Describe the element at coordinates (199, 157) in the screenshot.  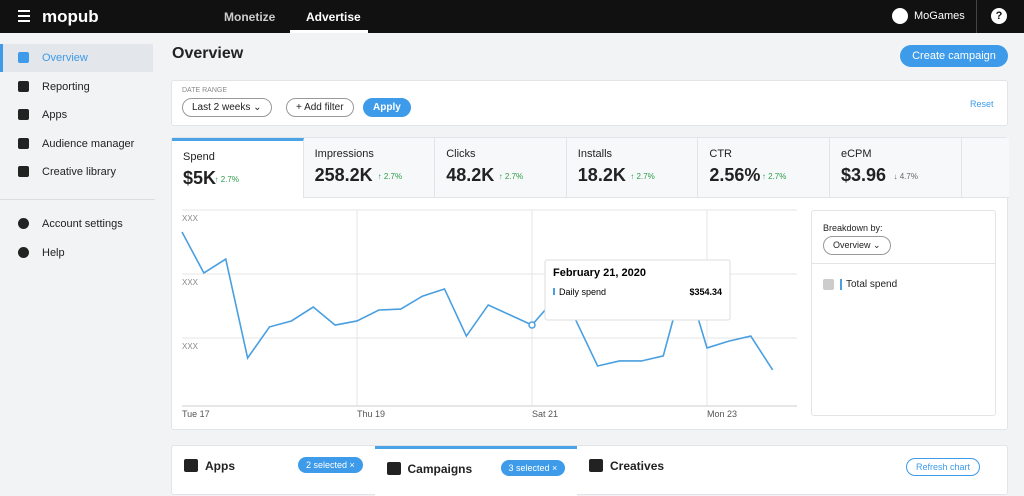
I see `metric-name: Spend` at that location.